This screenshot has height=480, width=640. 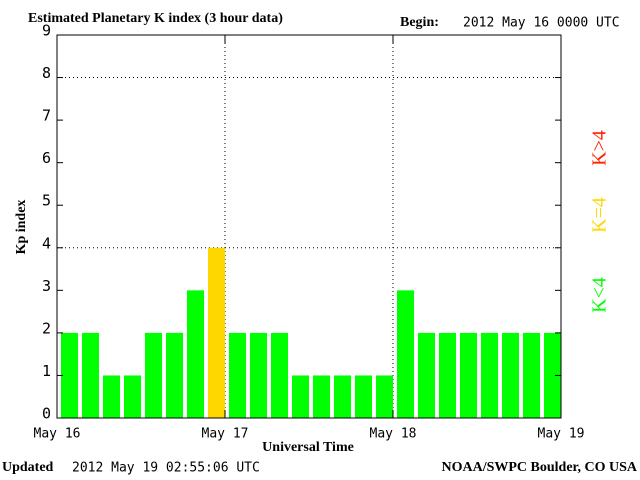 What do you see at coordinates (28, 467) in the screenshot?
I see `updated-label: Updated` at bounding box center [28, 467].